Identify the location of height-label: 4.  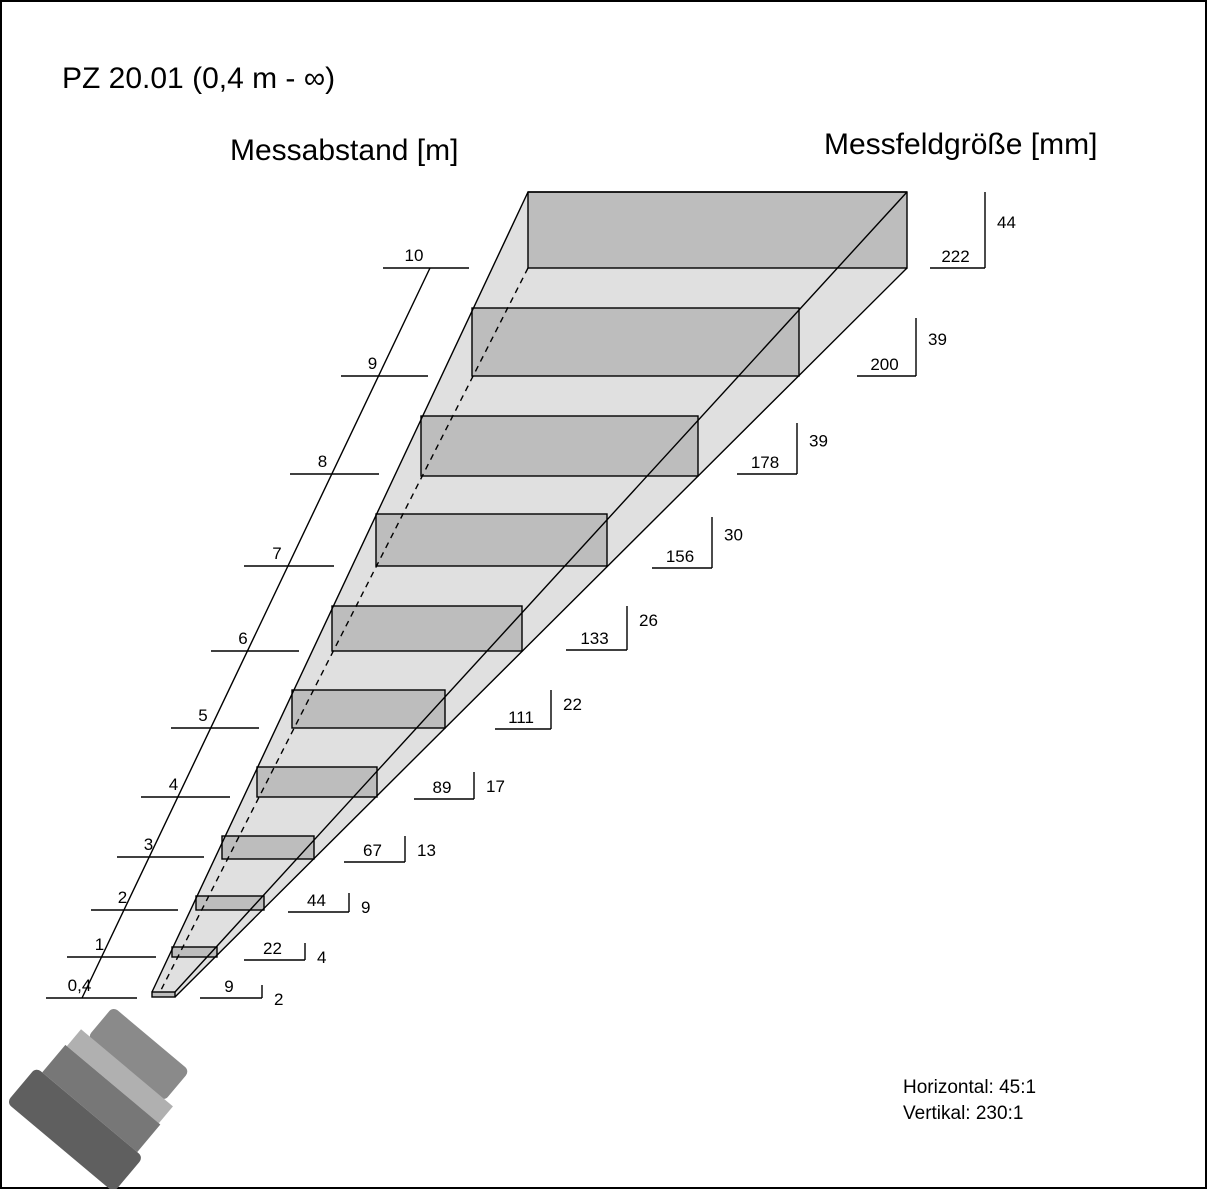
(321, 957).